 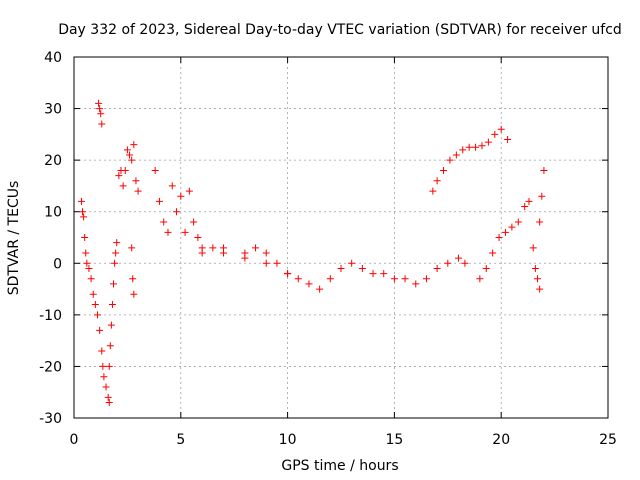 I want to click on x-tick-label: 15, so click(x=394, y=440).